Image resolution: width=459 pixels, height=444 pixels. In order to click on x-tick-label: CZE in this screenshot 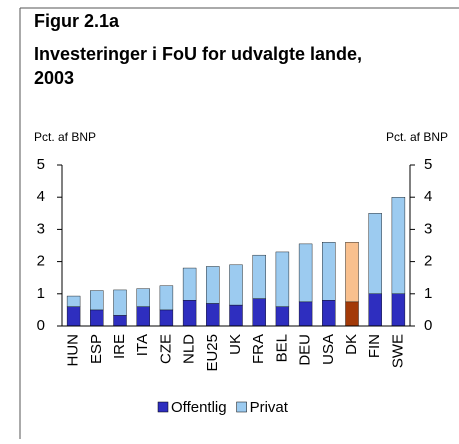, I will do `click(165, 349)`.